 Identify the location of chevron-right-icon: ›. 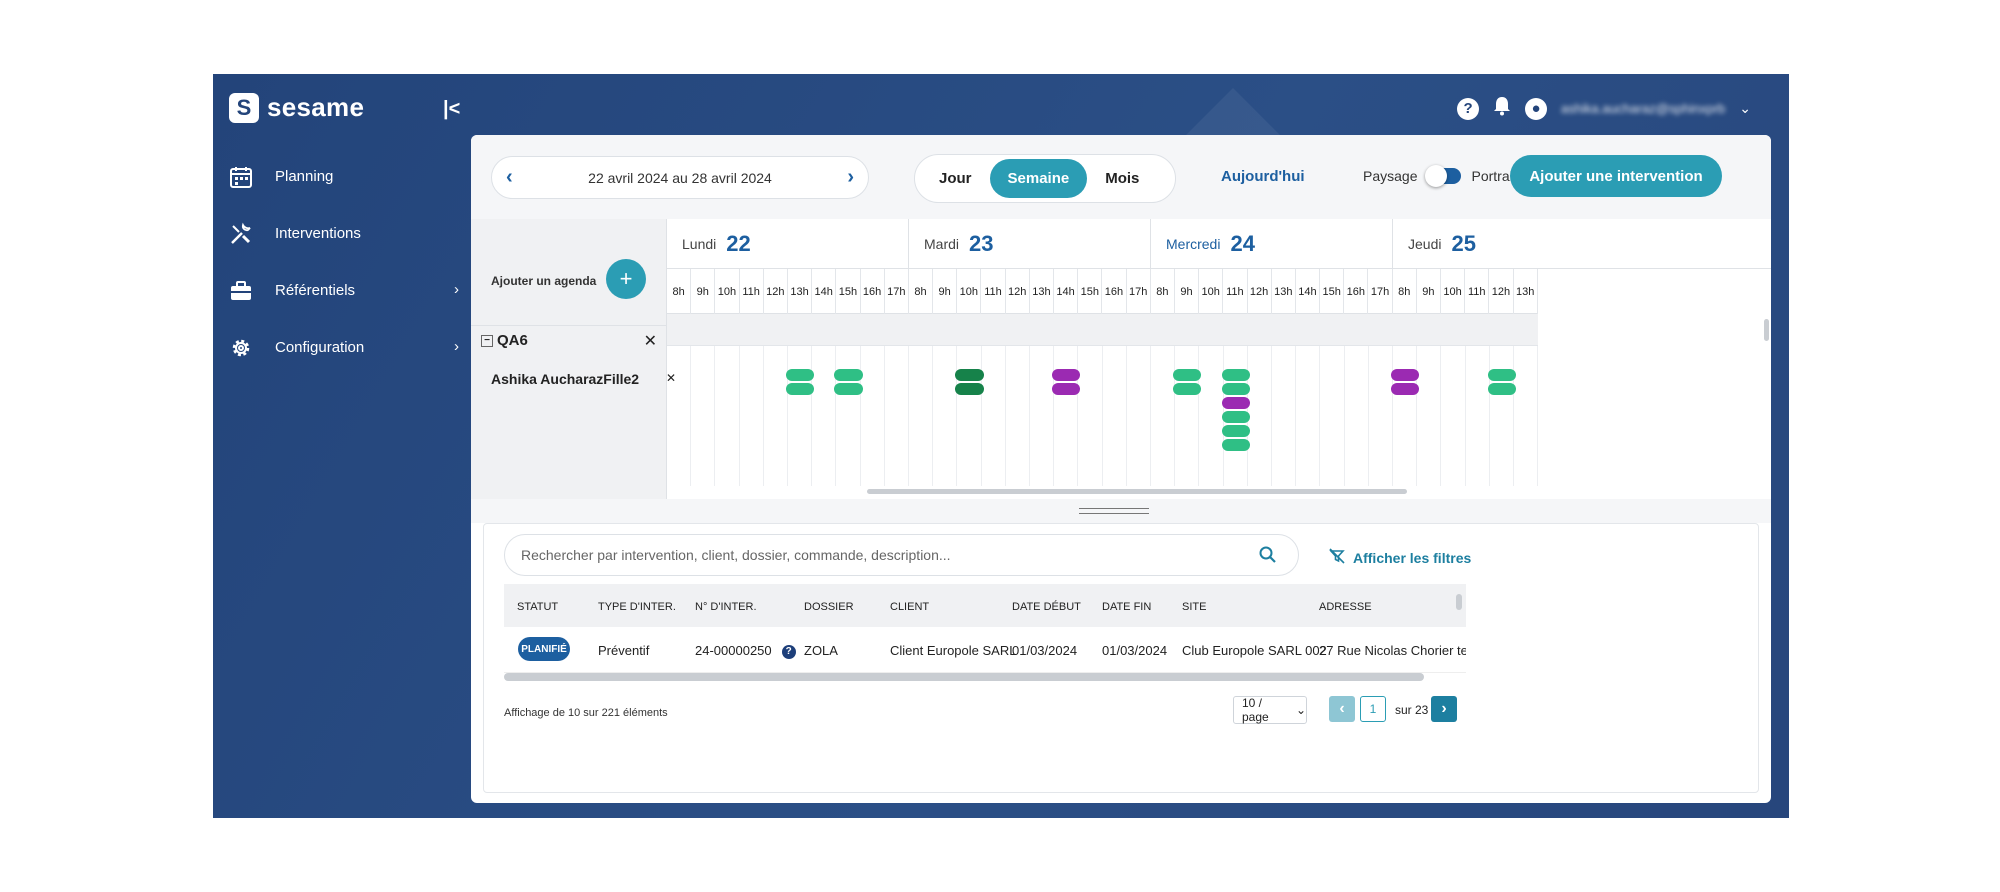
(456, 289).